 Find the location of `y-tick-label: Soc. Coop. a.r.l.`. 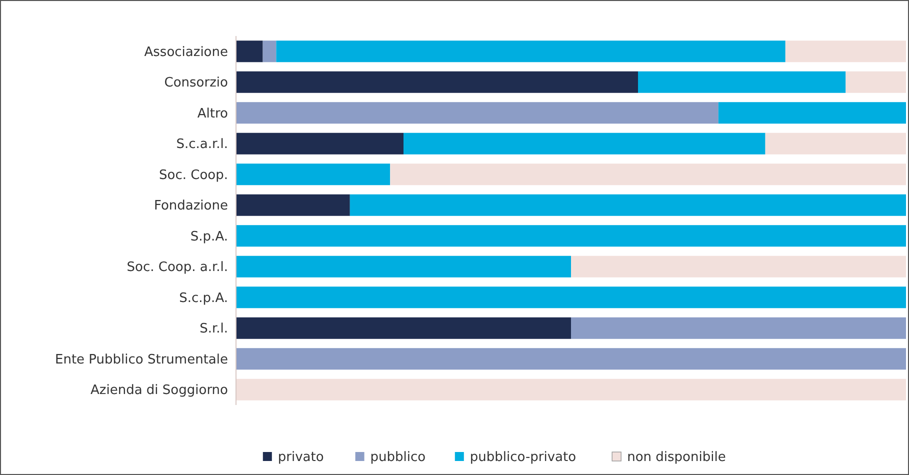

y-tick-label: Soc. Coop. a.r.l. is located at coordinates (177, 268).